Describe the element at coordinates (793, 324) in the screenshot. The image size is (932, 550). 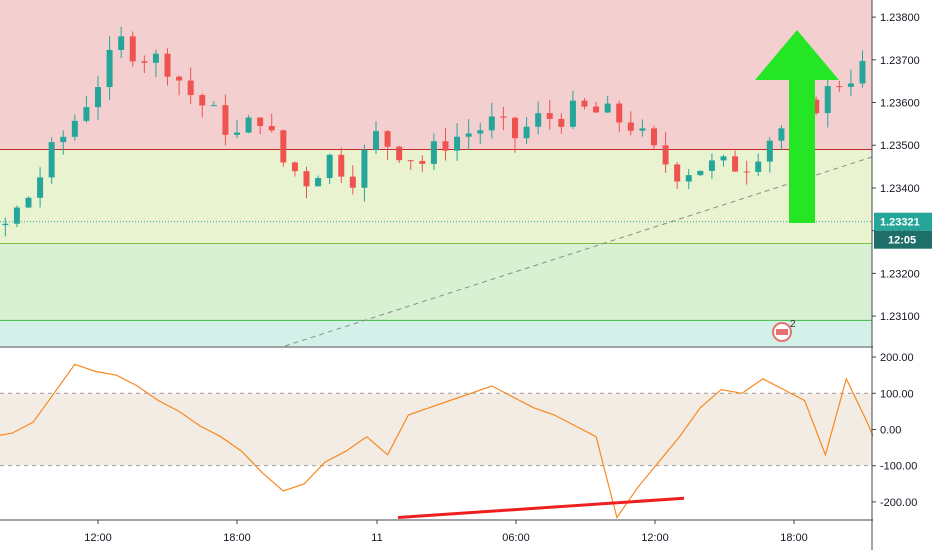
I see `flag-badge-count: 2` at that location.